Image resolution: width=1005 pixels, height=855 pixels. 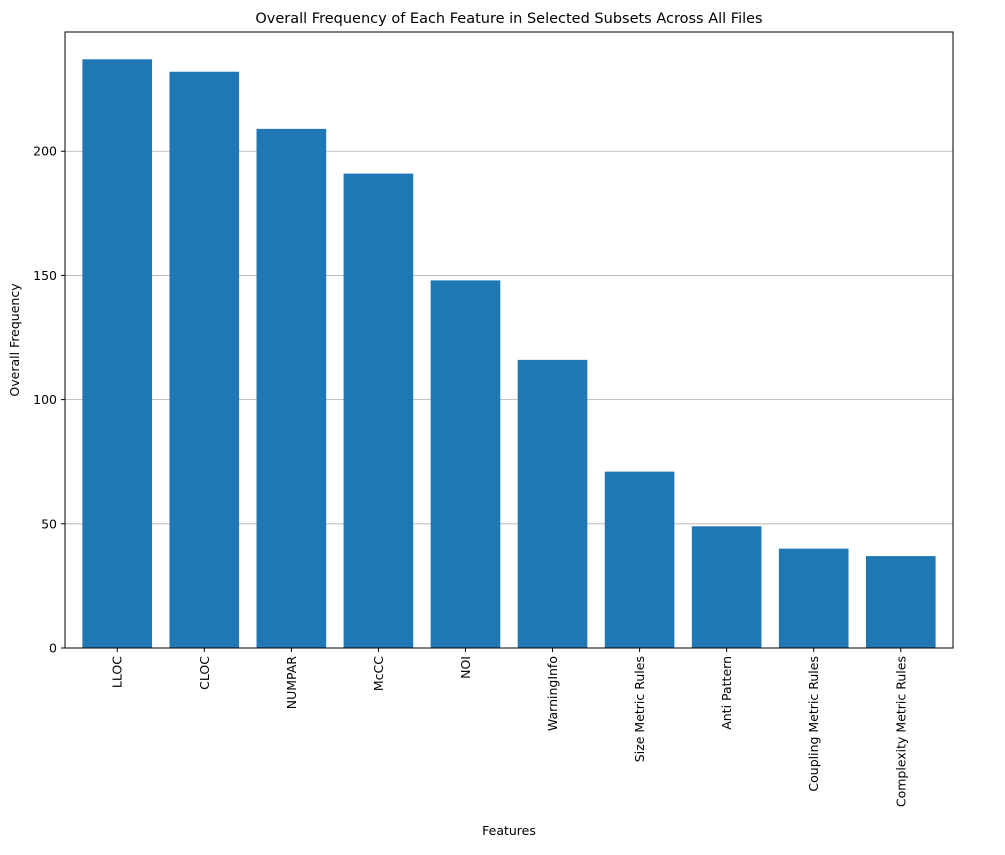 What do you see at coordinates (813, 724) in the screenshot?
I see `x-tick-label: Coupling Metric Rules` at bounding box center [813, 724].